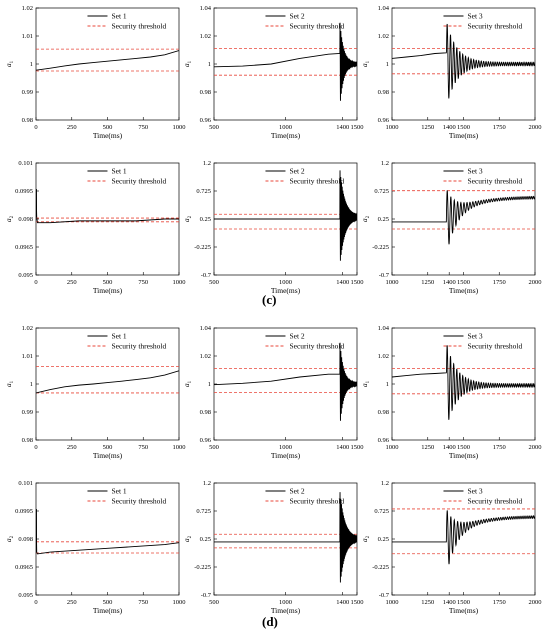 This screenshot has width=550, height=635. I want to click on panel-label-c: (c), so click(269, 299).